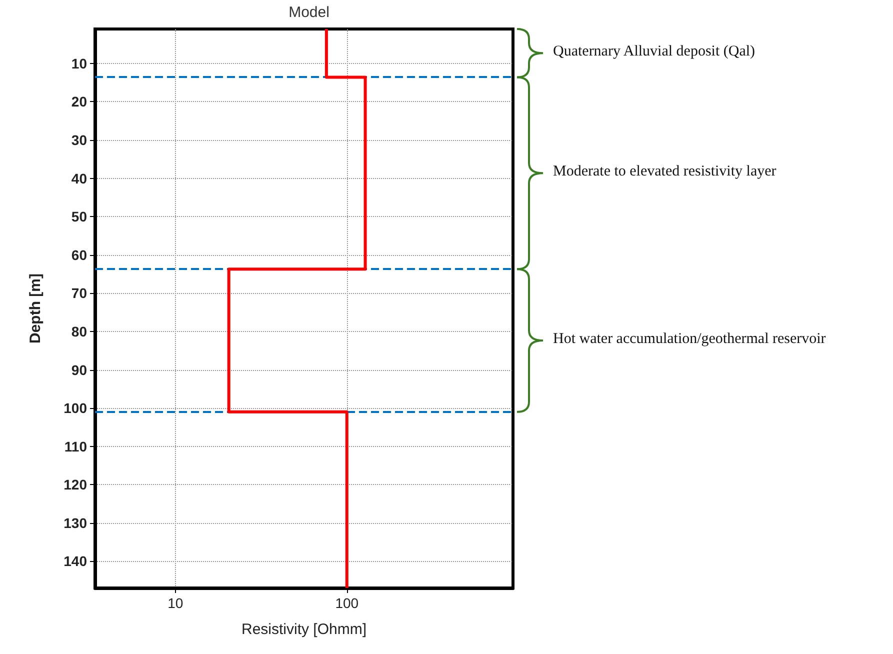  What do you see at coordinates (79, 178) in the screenshot?
I see `y-tick-label: 40` at bounding box center [79, 178].